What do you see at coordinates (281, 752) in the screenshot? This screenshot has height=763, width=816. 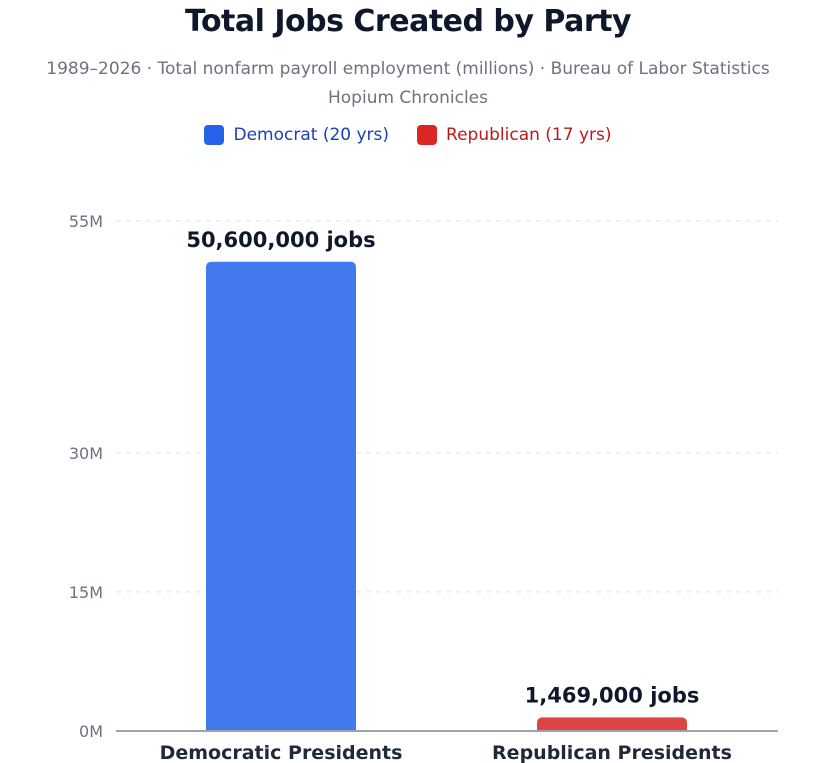 I see `x-category-label: Democratic Presidents` at bounding box center [281, 752].